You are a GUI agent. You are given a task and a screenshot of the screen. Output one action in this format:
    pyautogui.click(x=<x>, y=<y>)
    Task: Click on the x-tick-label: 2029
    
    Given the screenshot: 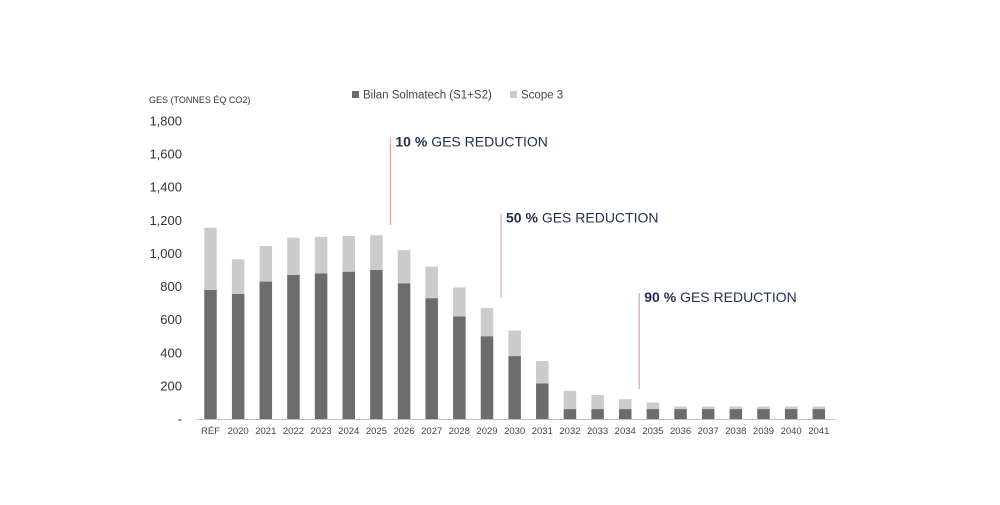 What is the action you would take?
    pyautogui.click(x=486, y=431)
    